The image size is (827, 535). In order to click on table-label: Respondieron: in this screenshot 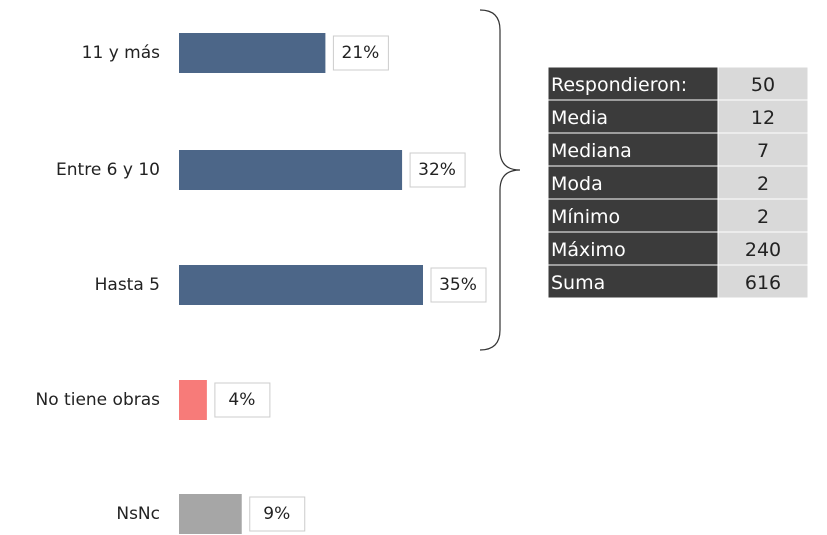, I will do `click(619, 85)`.